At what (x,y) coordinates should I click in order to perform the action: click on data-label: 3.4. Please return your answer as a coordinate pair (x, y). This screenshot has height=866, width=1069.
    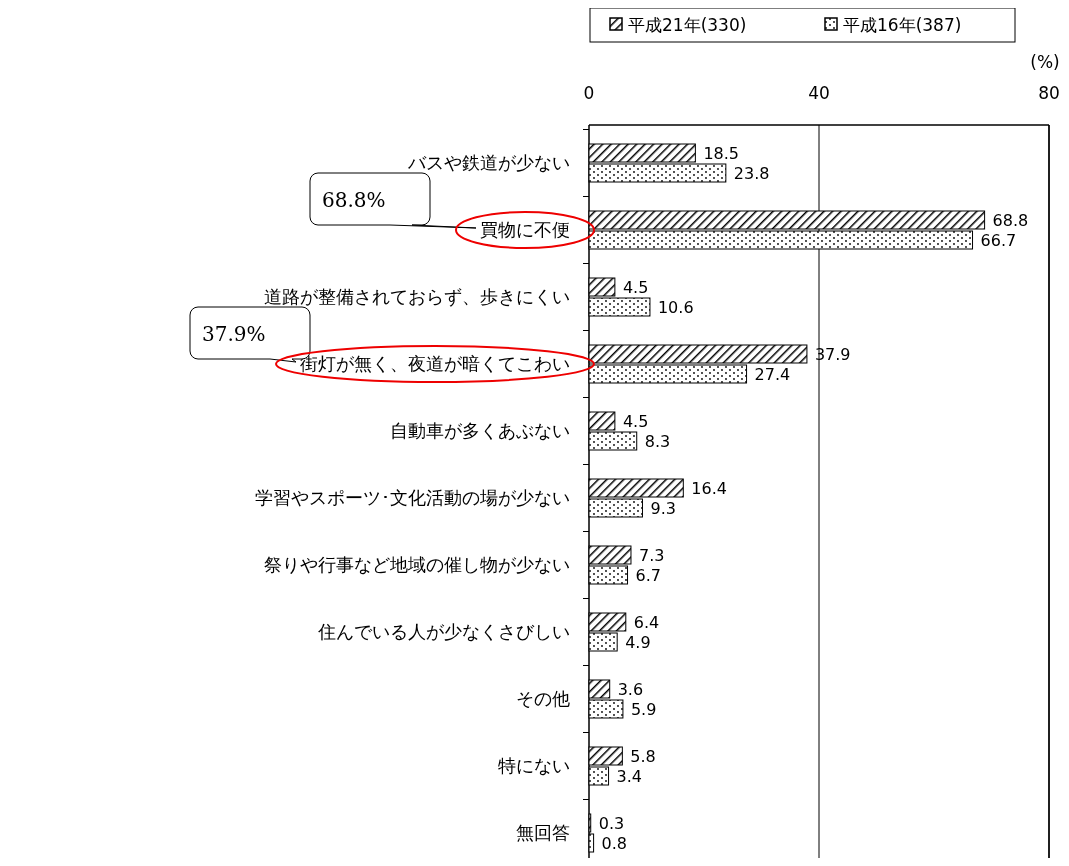
    Looking at the image, I should click on (629, 776).